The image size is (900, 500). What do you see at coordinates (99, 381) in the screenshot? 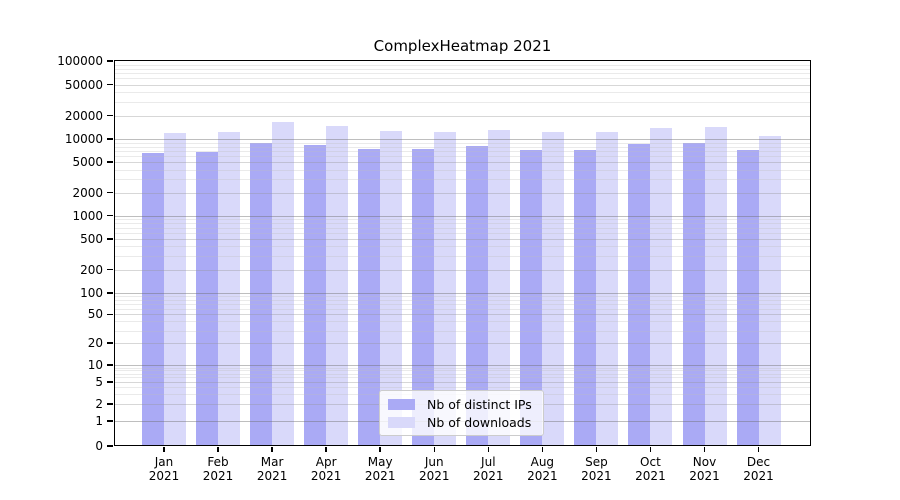
I see `y-tick-label: 5` at bounding box center [99, 381].